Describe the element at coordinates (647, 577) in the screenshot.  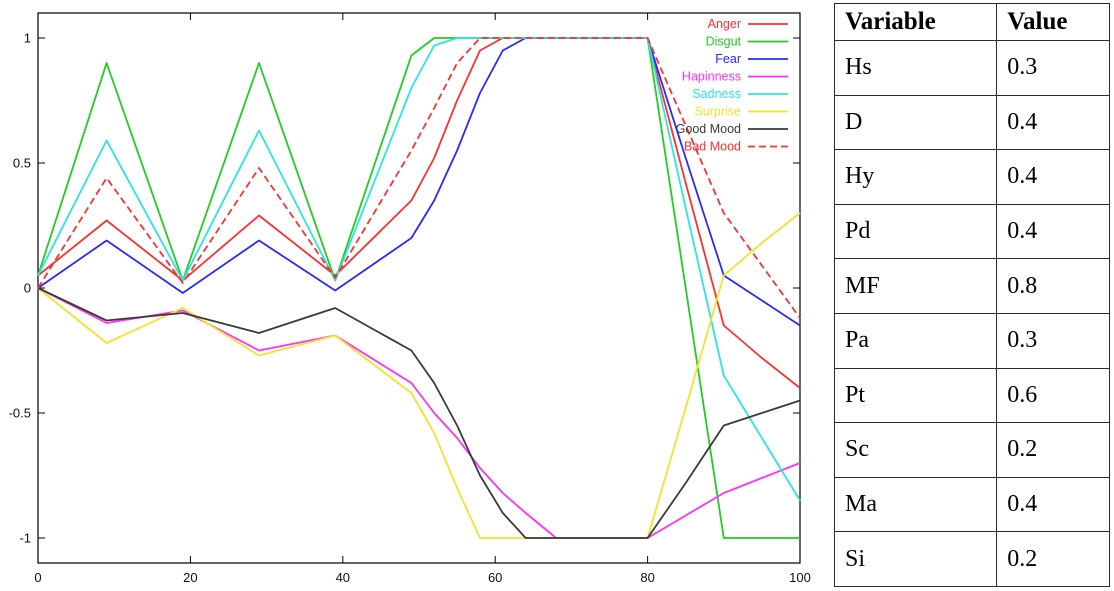
I see `x-tick-label: 80` at that location.